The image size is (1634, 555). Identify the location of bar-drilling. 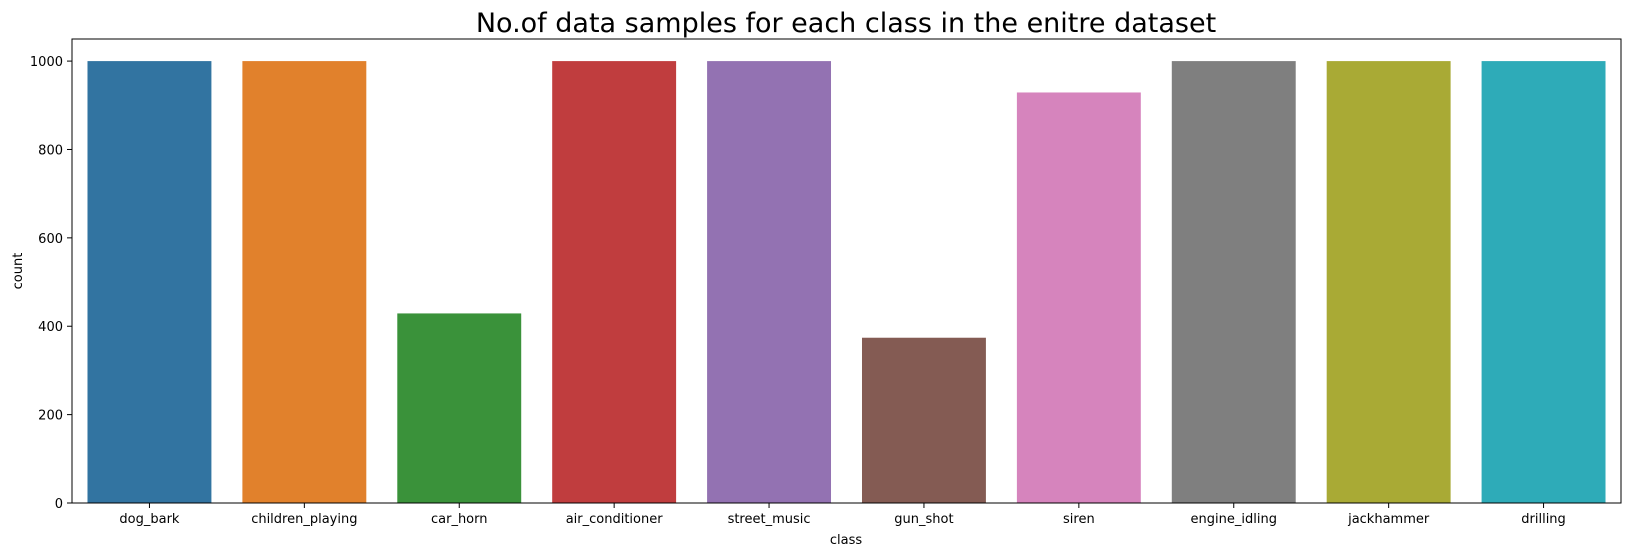
(1543, 282).